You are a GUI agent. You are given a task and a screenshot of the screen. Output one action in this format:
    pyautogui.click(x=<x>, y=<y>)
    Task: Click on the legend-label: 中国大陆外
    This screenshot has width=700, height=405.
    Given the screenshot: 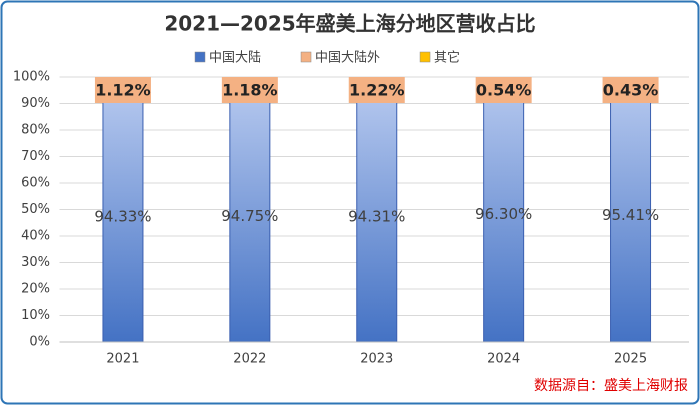 What is the action you would take?
    pyautogui.click(x=347, y=58)
    